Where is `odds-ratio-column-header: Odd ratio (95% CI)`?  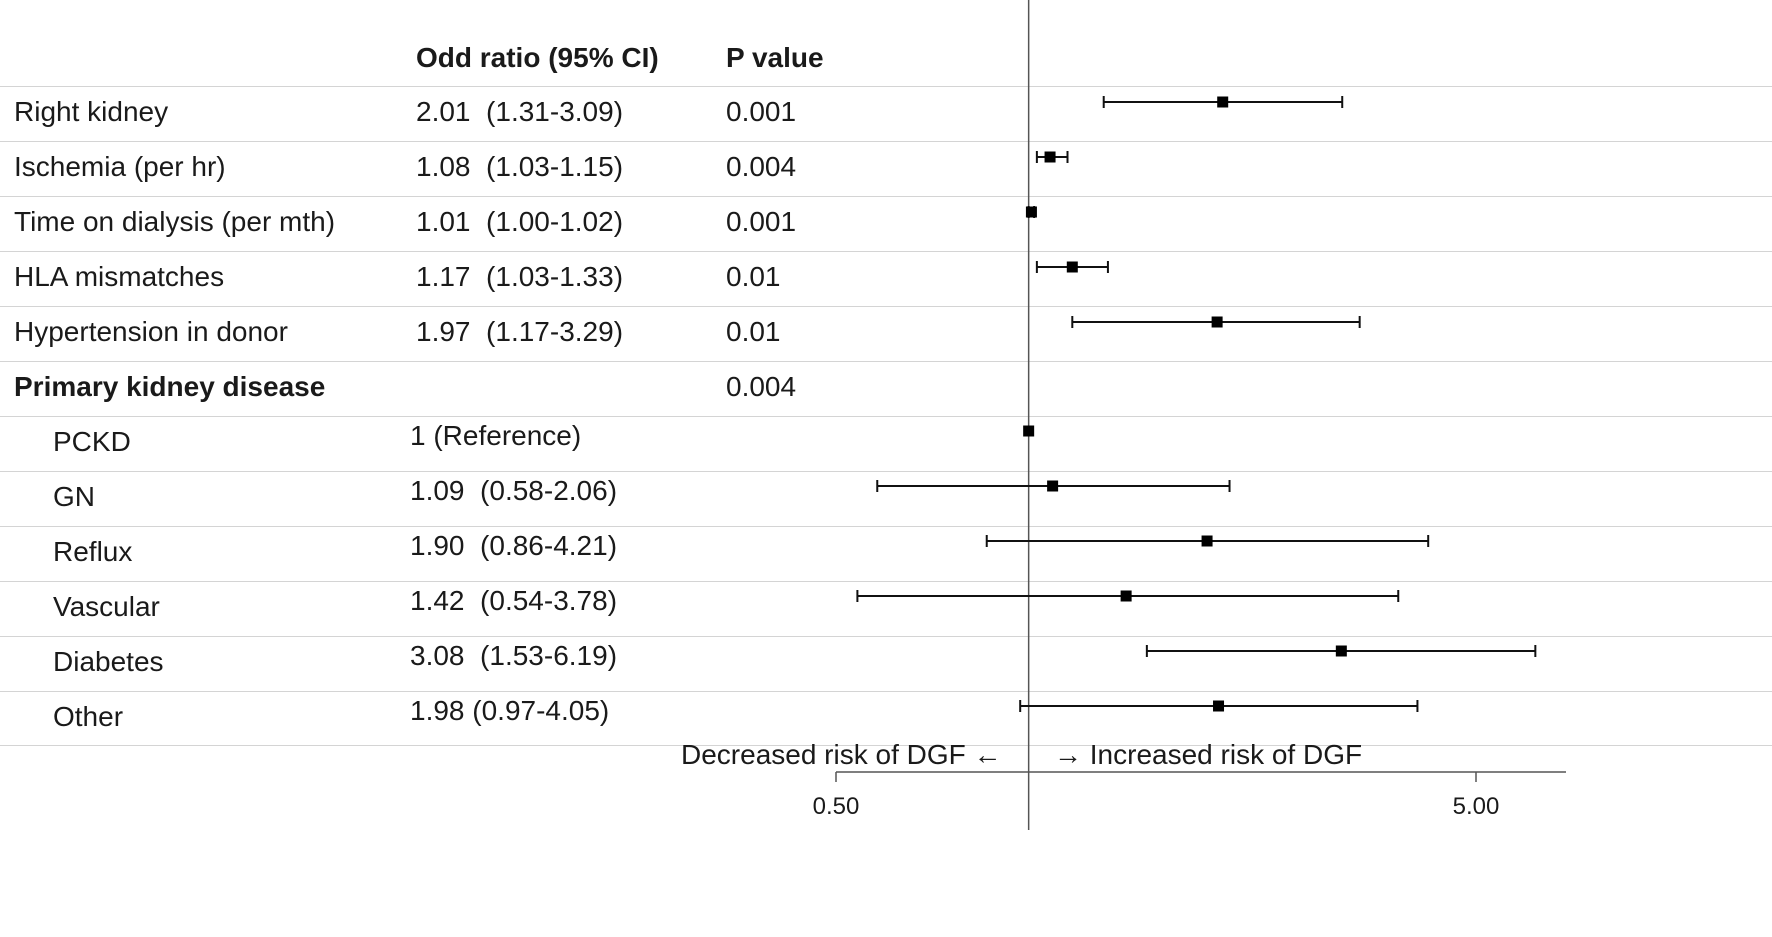 odds-ratio-column-header: Odd ratio (95% CI) is located at coordinates (537, 57).